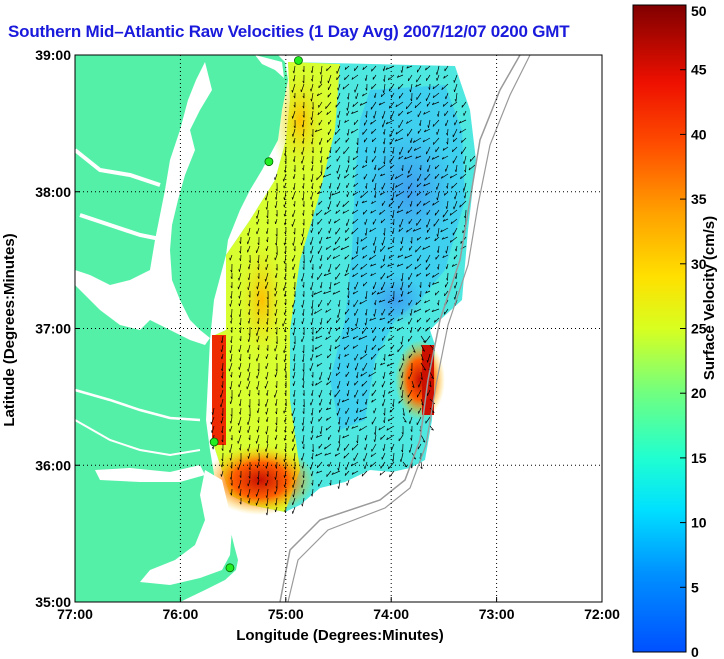 Image resolution: width=724 pixels, height=659 pixels. I want to click on x-tick-label: 74:00, so click(391, 614).